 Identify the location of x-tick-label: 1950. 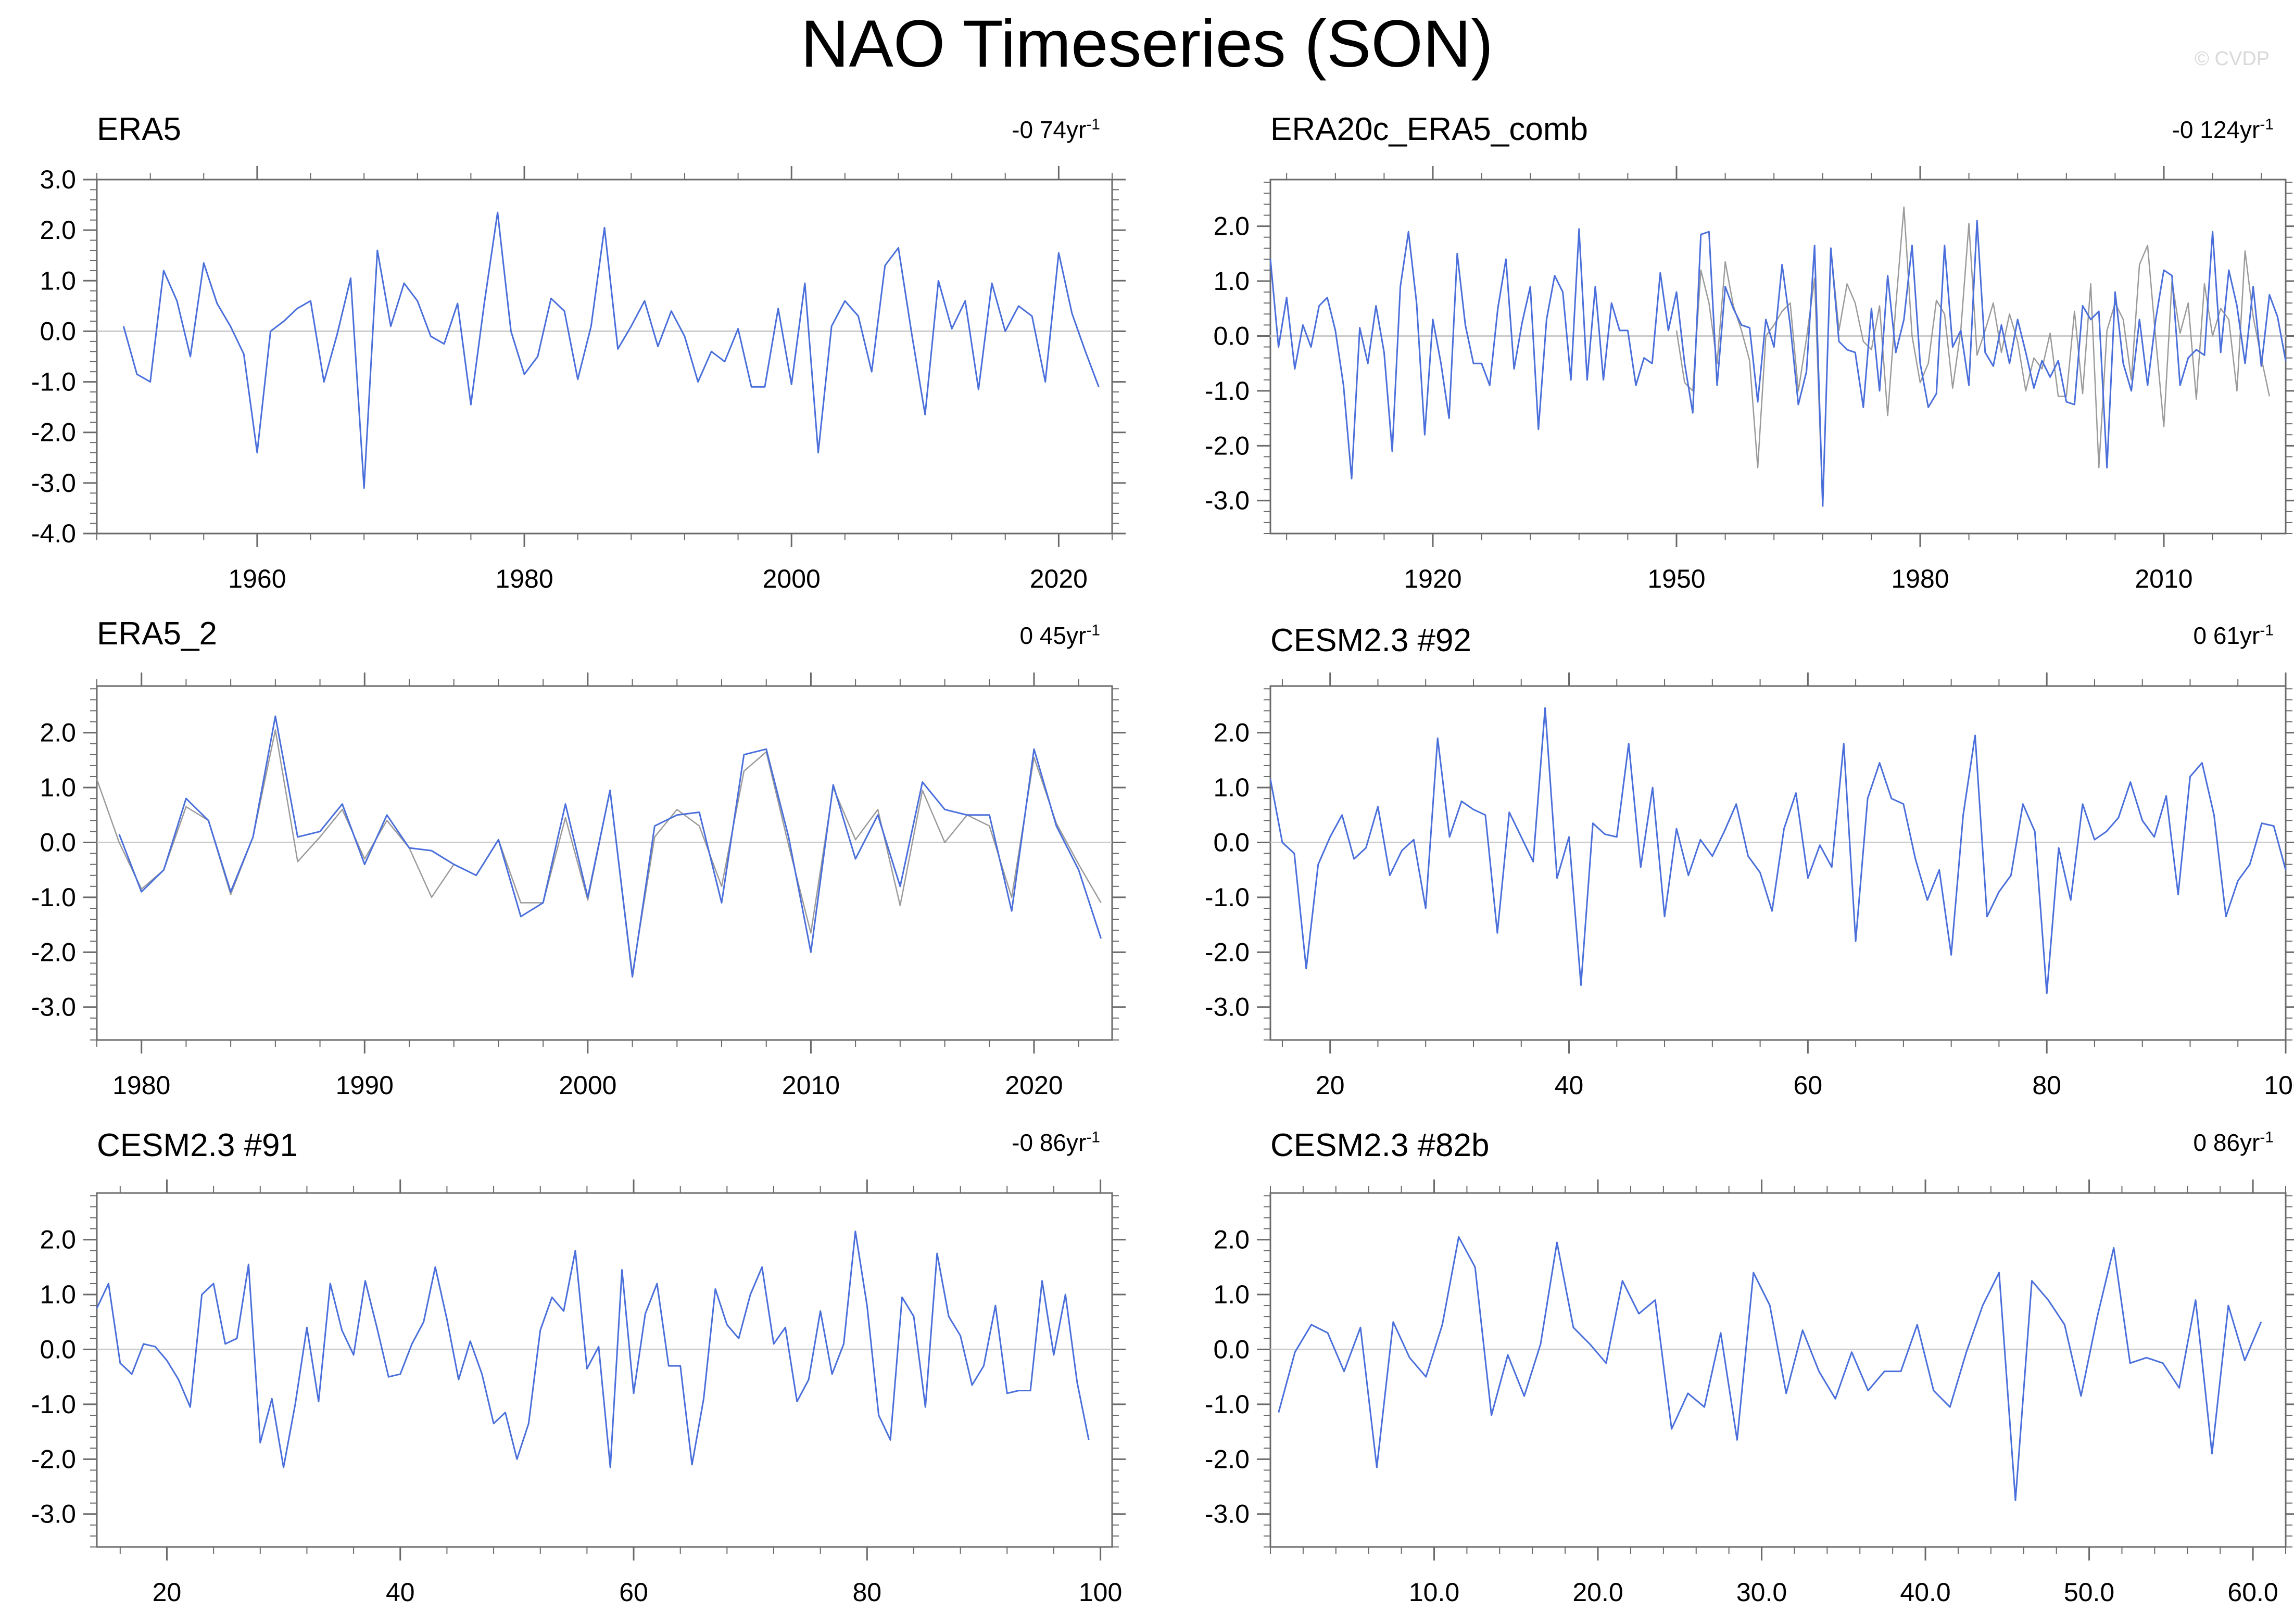
(1676, 578).